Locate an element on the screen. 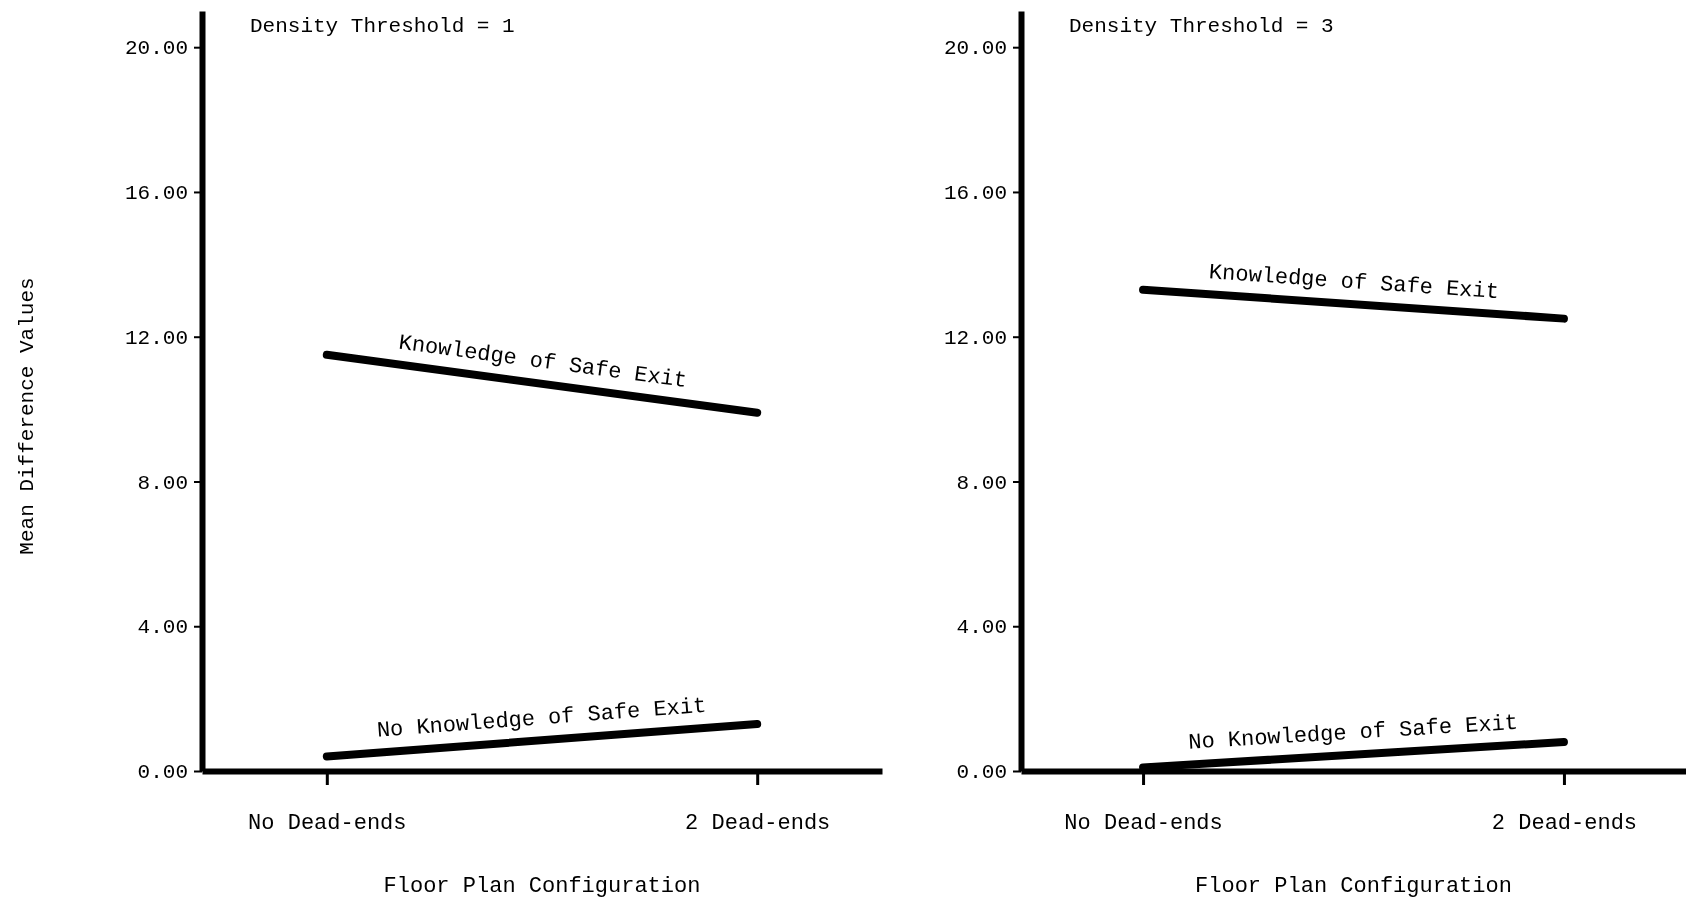 The height and width of the screenshot is (902, 1686). y-axis-title: Mean Difference Values is located at coordinates (27, 416).